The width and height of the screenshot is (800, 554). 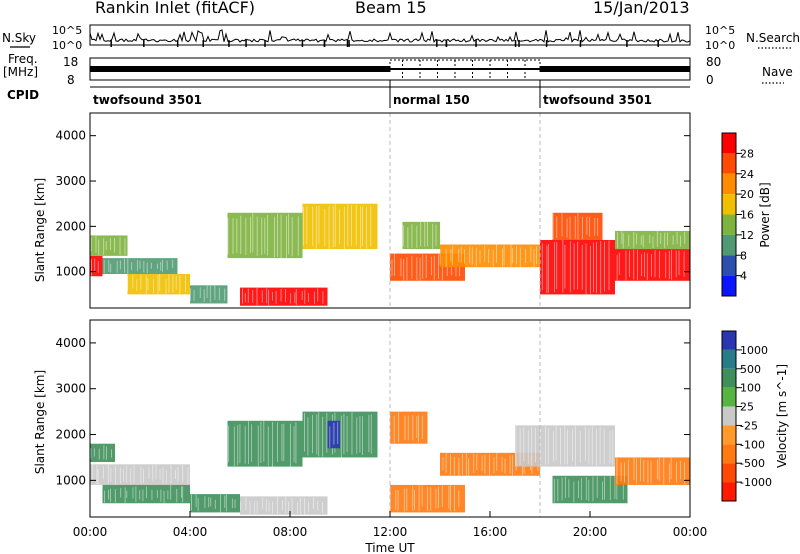 I want to click on nsky-tick-top: 10^5, so click(x=67, y=30).